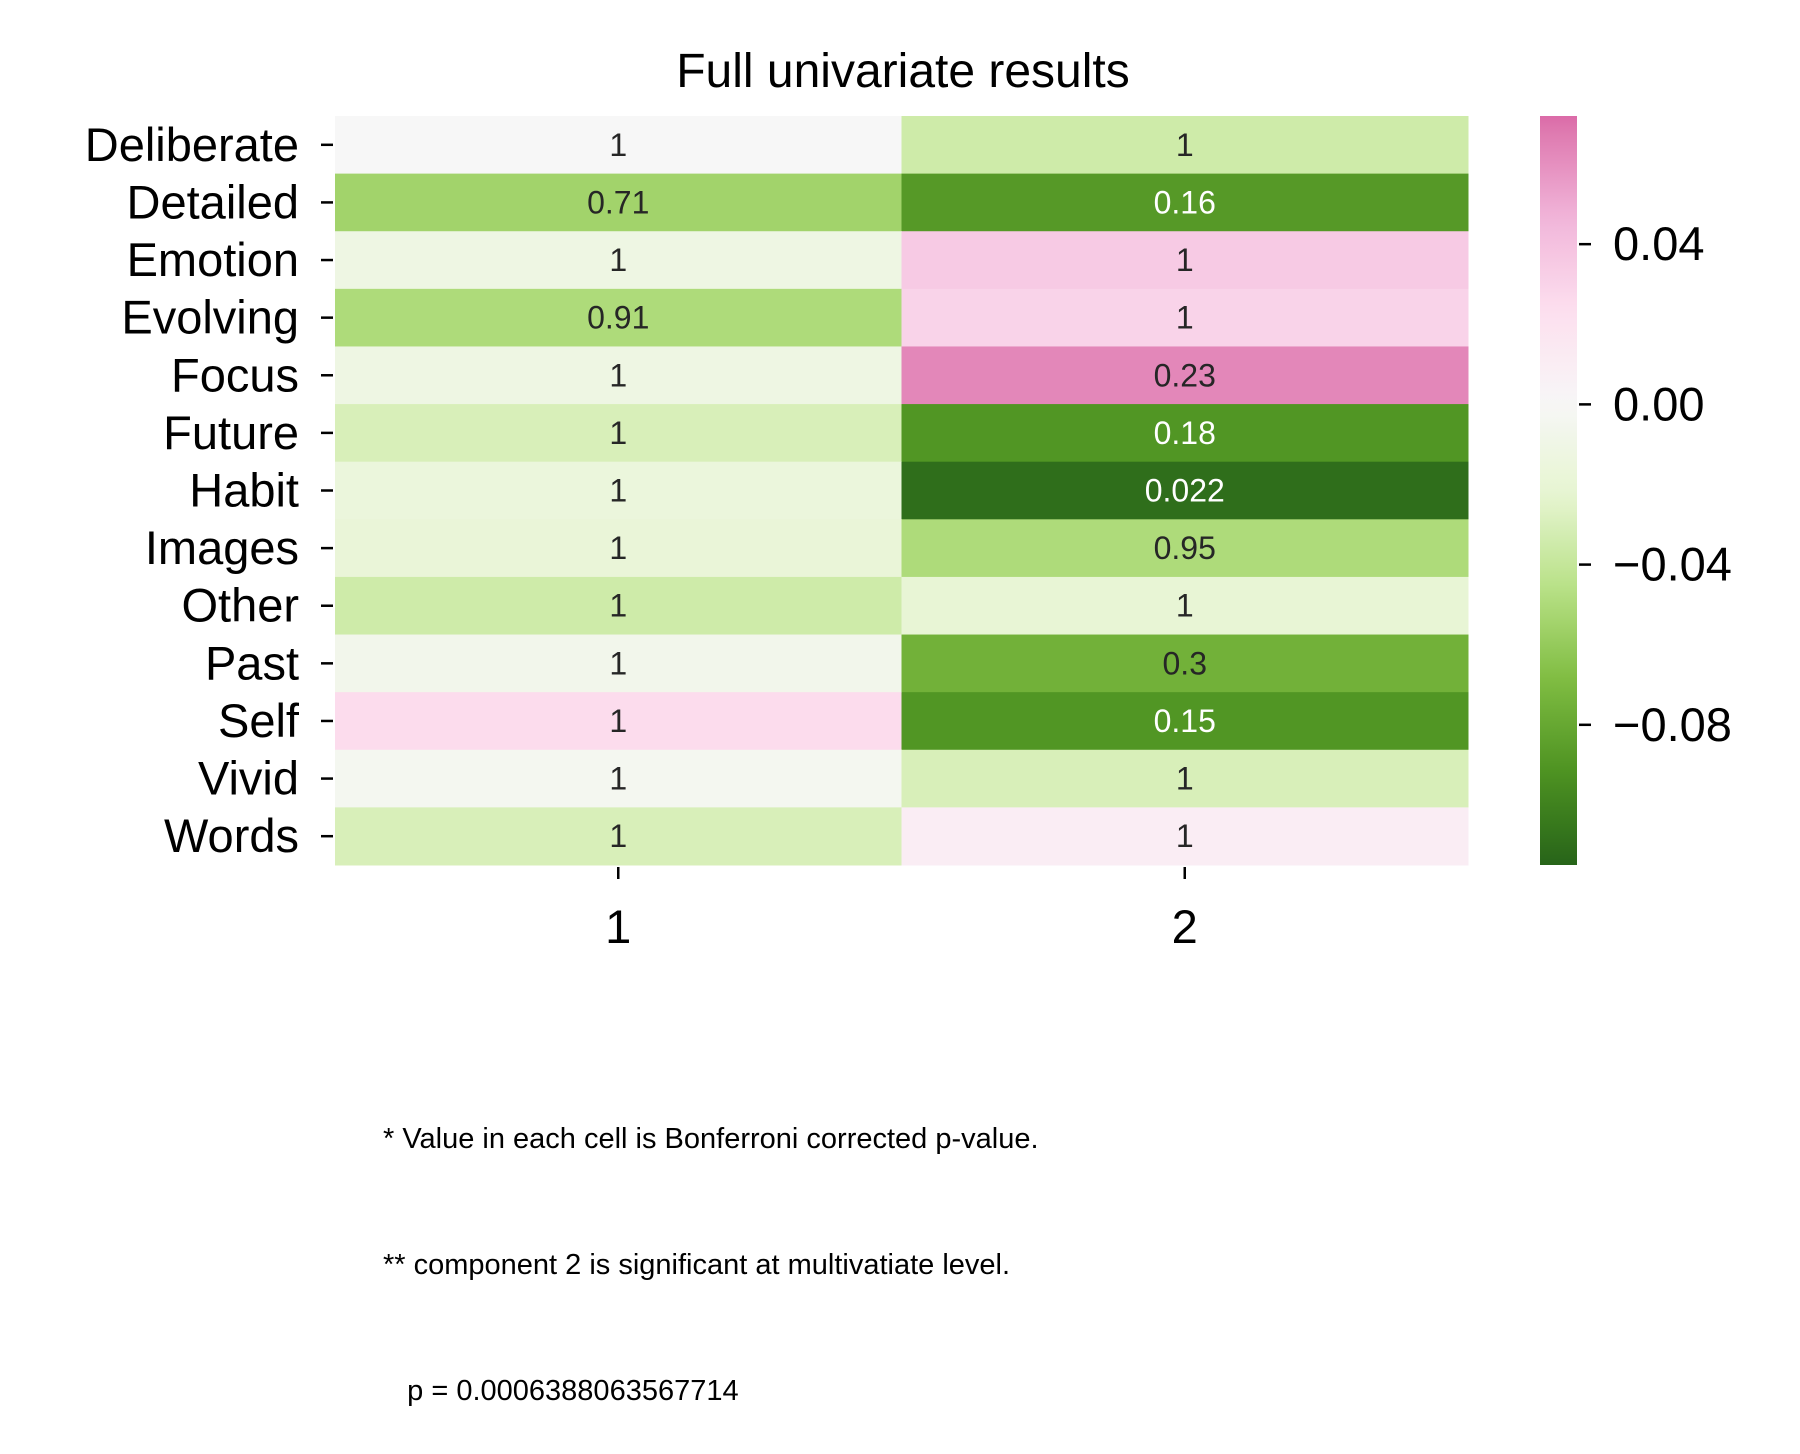 The height and width of the screenshot is (1454, 1800). I want to click on cell-annotation: 0.18, so click(1185, 433).